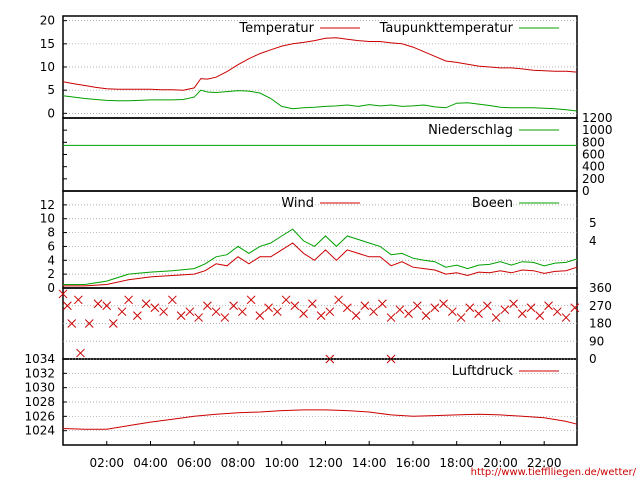  I want to click on precipitation-ytick-label: 0, so click(586, 191).